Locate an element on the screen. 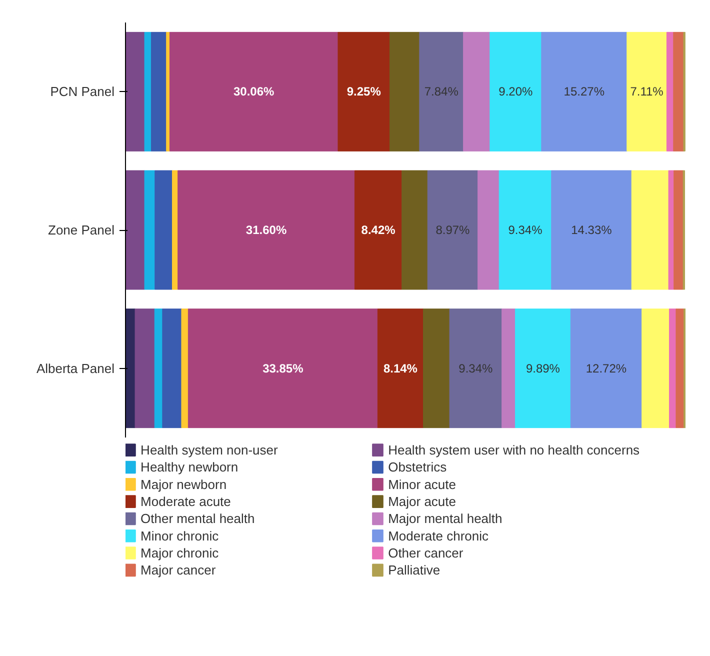  y-tick-label: PCN Panel is located at coordinates (82, 92).